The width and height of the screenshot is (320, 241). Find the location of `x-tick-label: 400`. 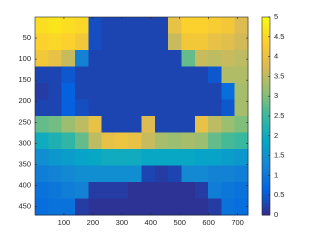

x-tick-label: 400 is located at coordinates (151, 222).